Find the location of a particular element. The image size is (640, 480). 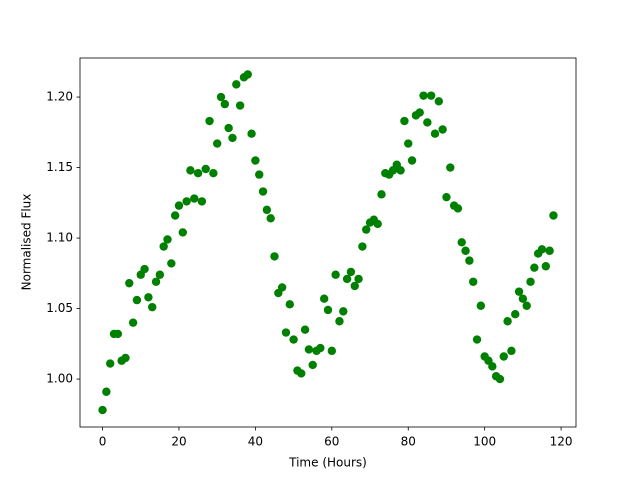

y-axis-label: Normalised Flux is located at coordinates (27, 242).